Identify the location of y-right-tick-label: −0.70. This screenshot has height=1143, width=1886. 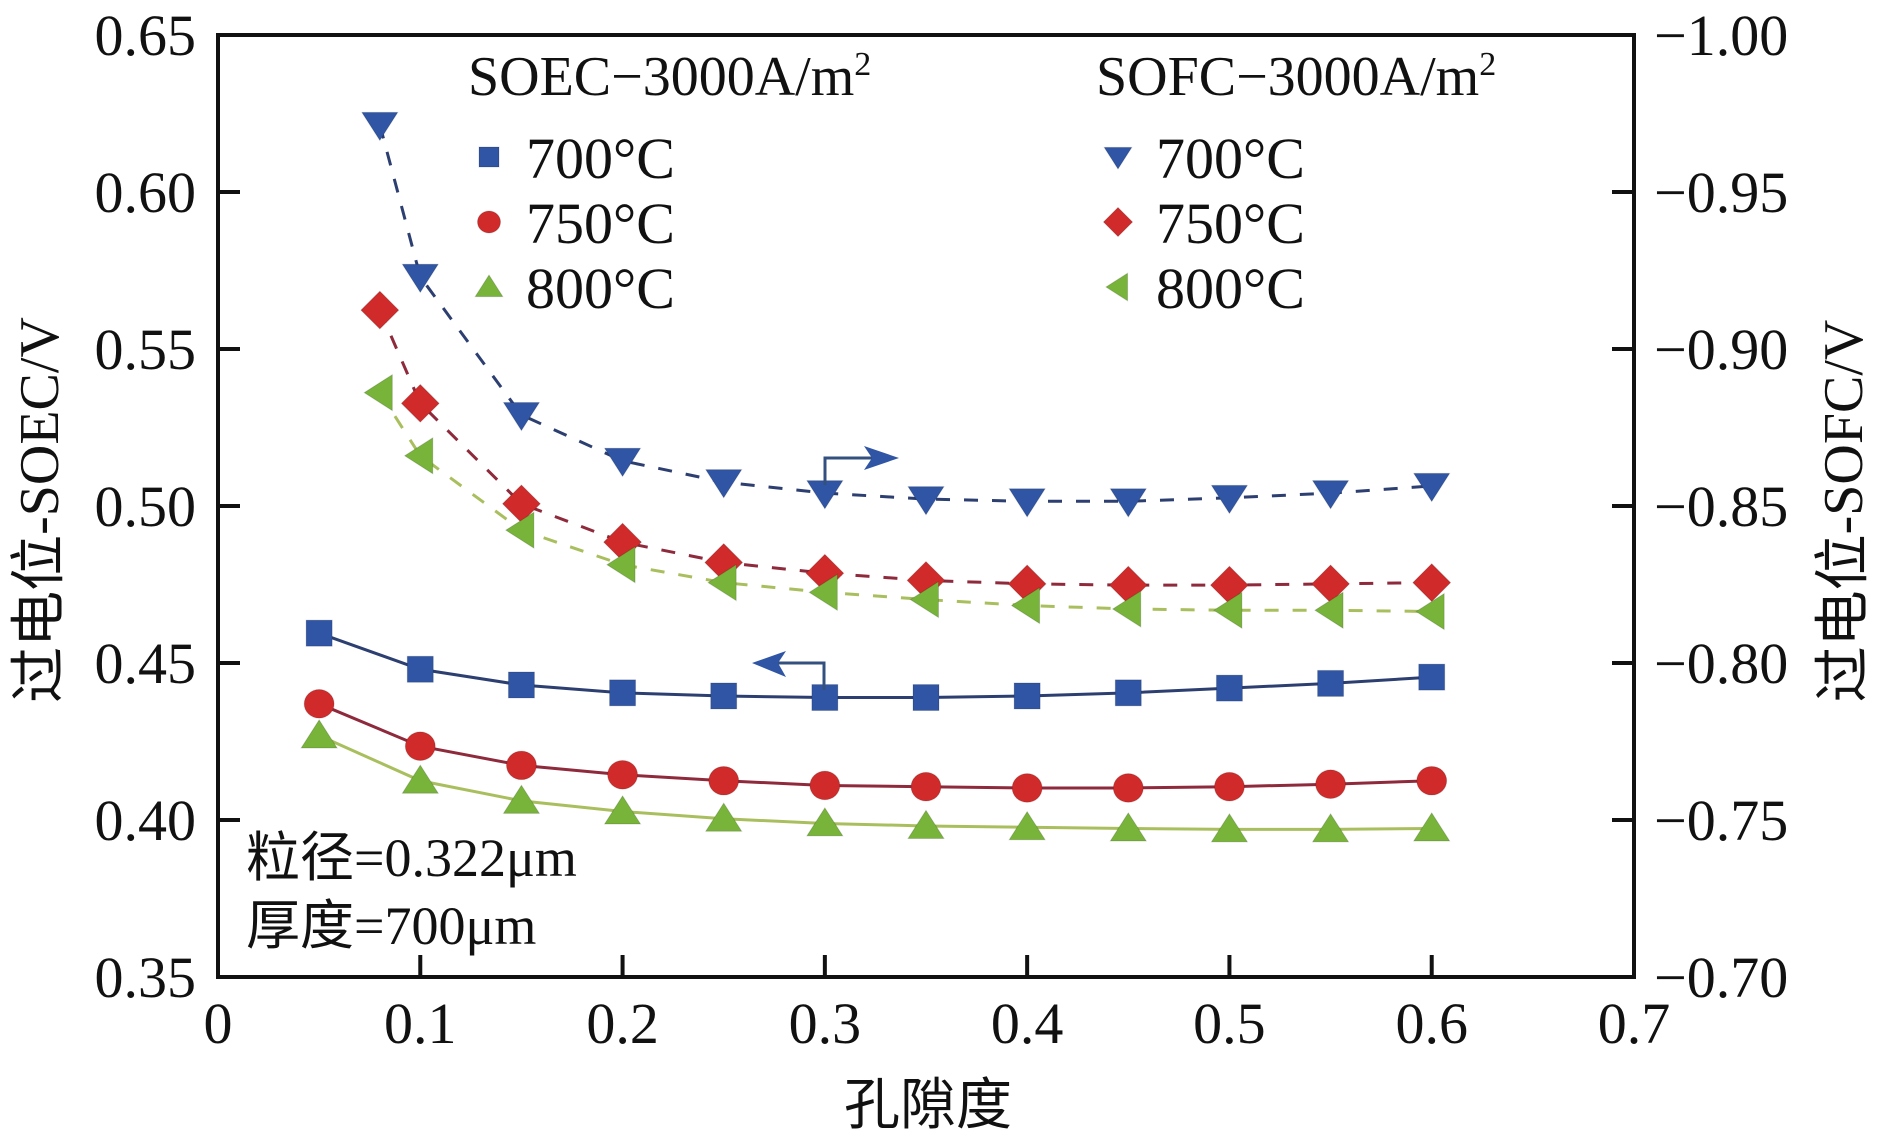
(1721, 977).